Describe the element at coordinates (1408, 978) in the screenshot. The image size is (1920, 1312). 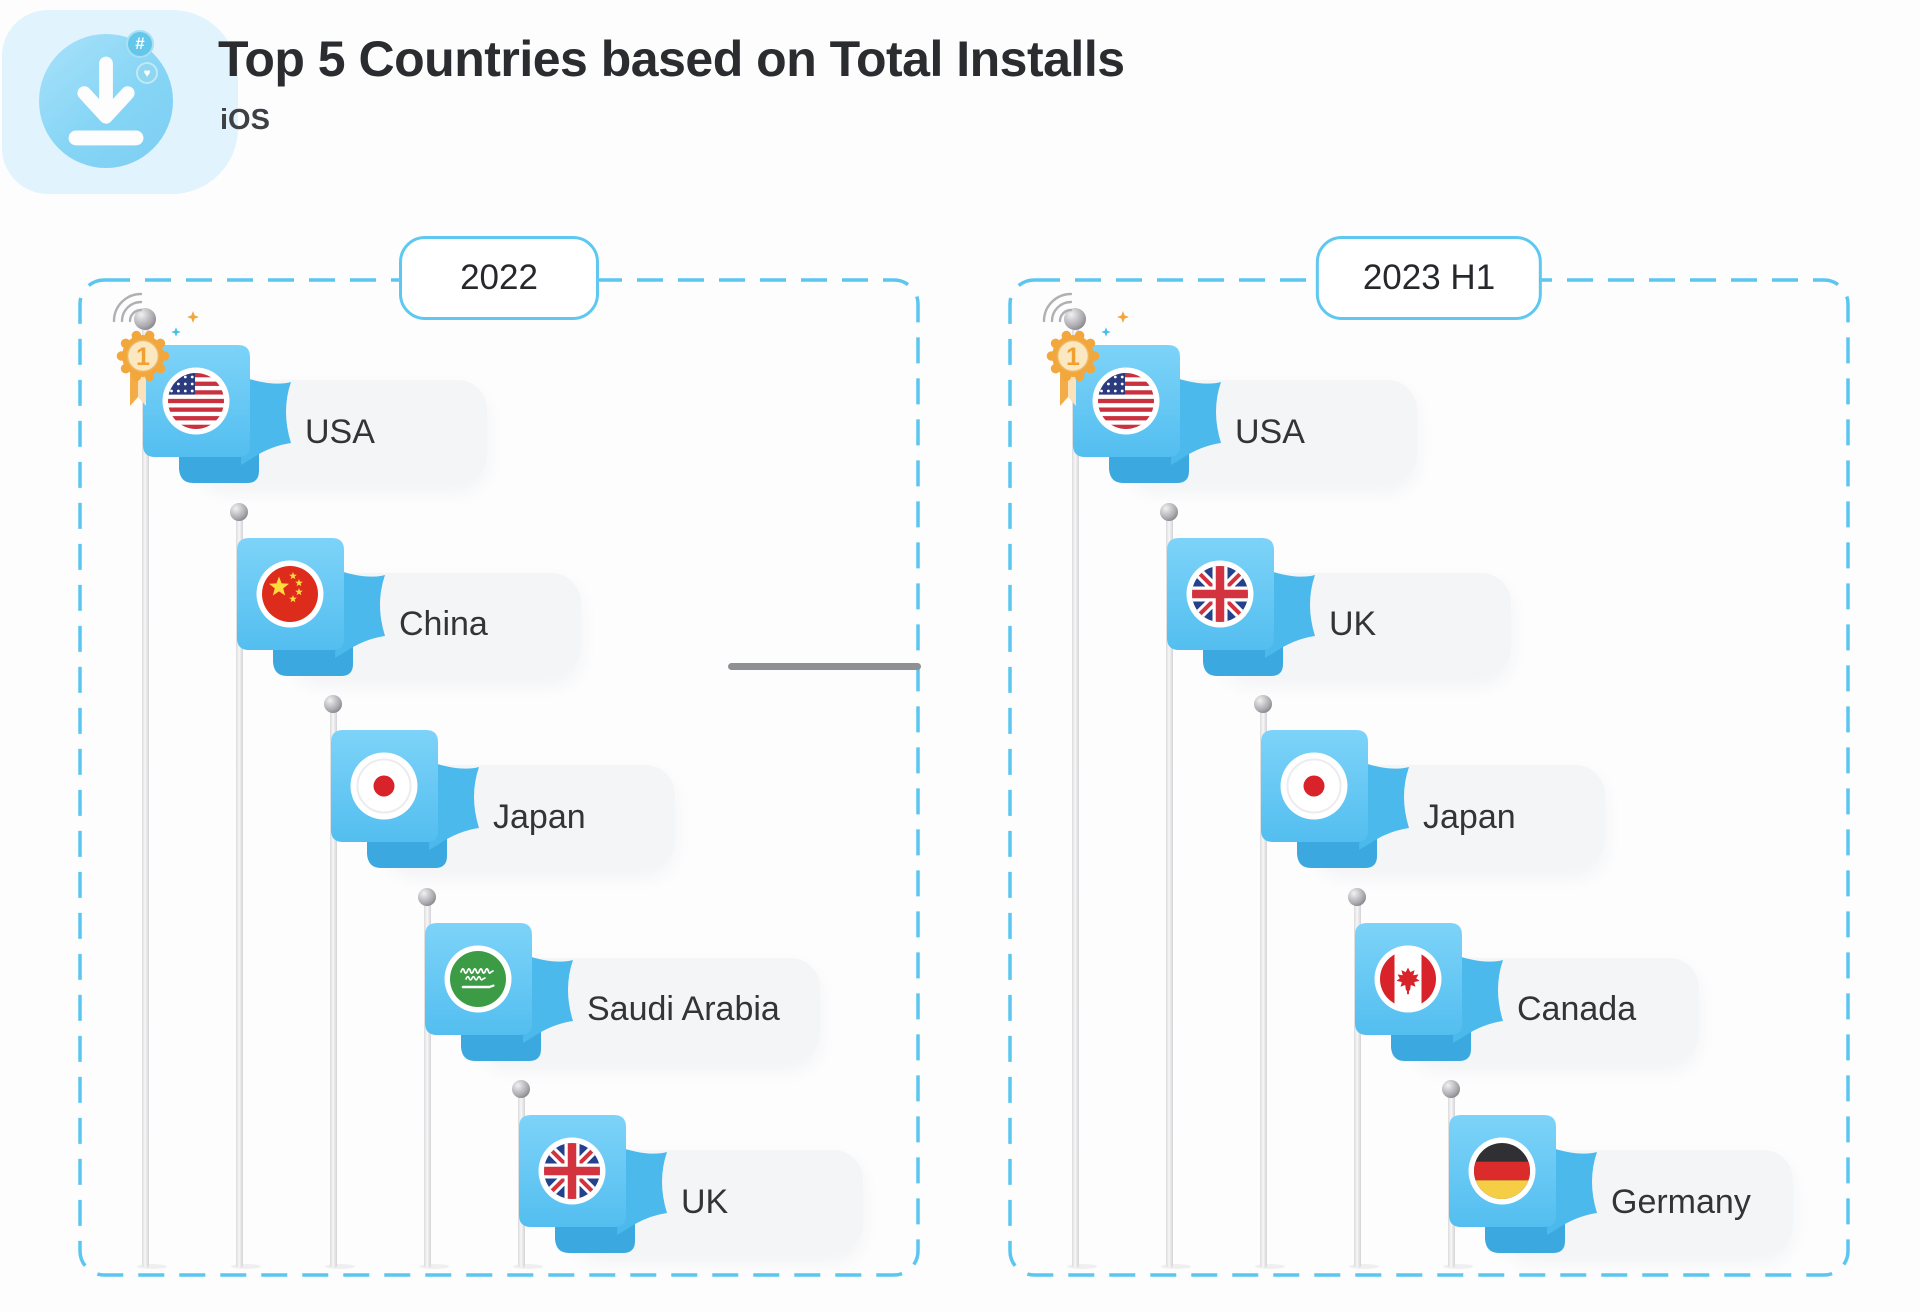
I see `flag-canada` at that location.